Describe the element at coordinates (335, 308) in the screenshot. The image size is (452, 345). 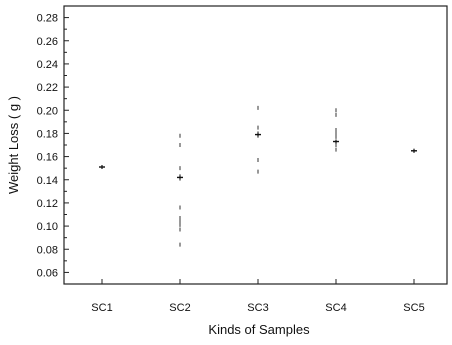
I see `x-tick-label: SC4` at that location.